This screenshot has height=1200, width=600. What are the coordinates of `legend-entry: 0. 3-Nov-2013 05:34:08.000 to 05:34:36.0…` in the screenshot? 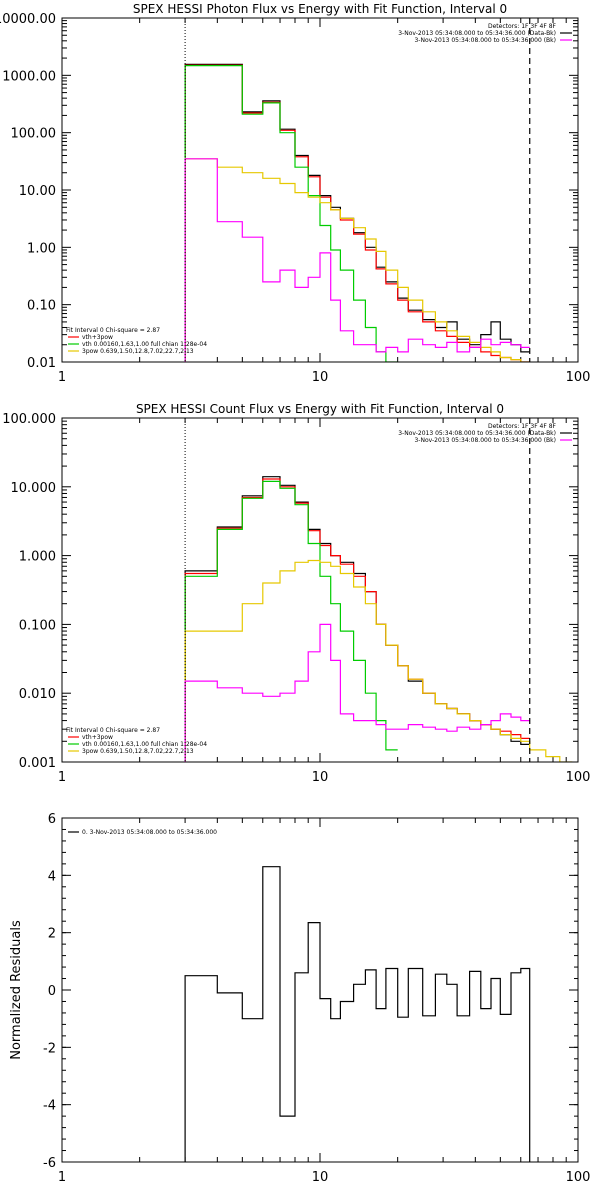 It's located at (149, 832).